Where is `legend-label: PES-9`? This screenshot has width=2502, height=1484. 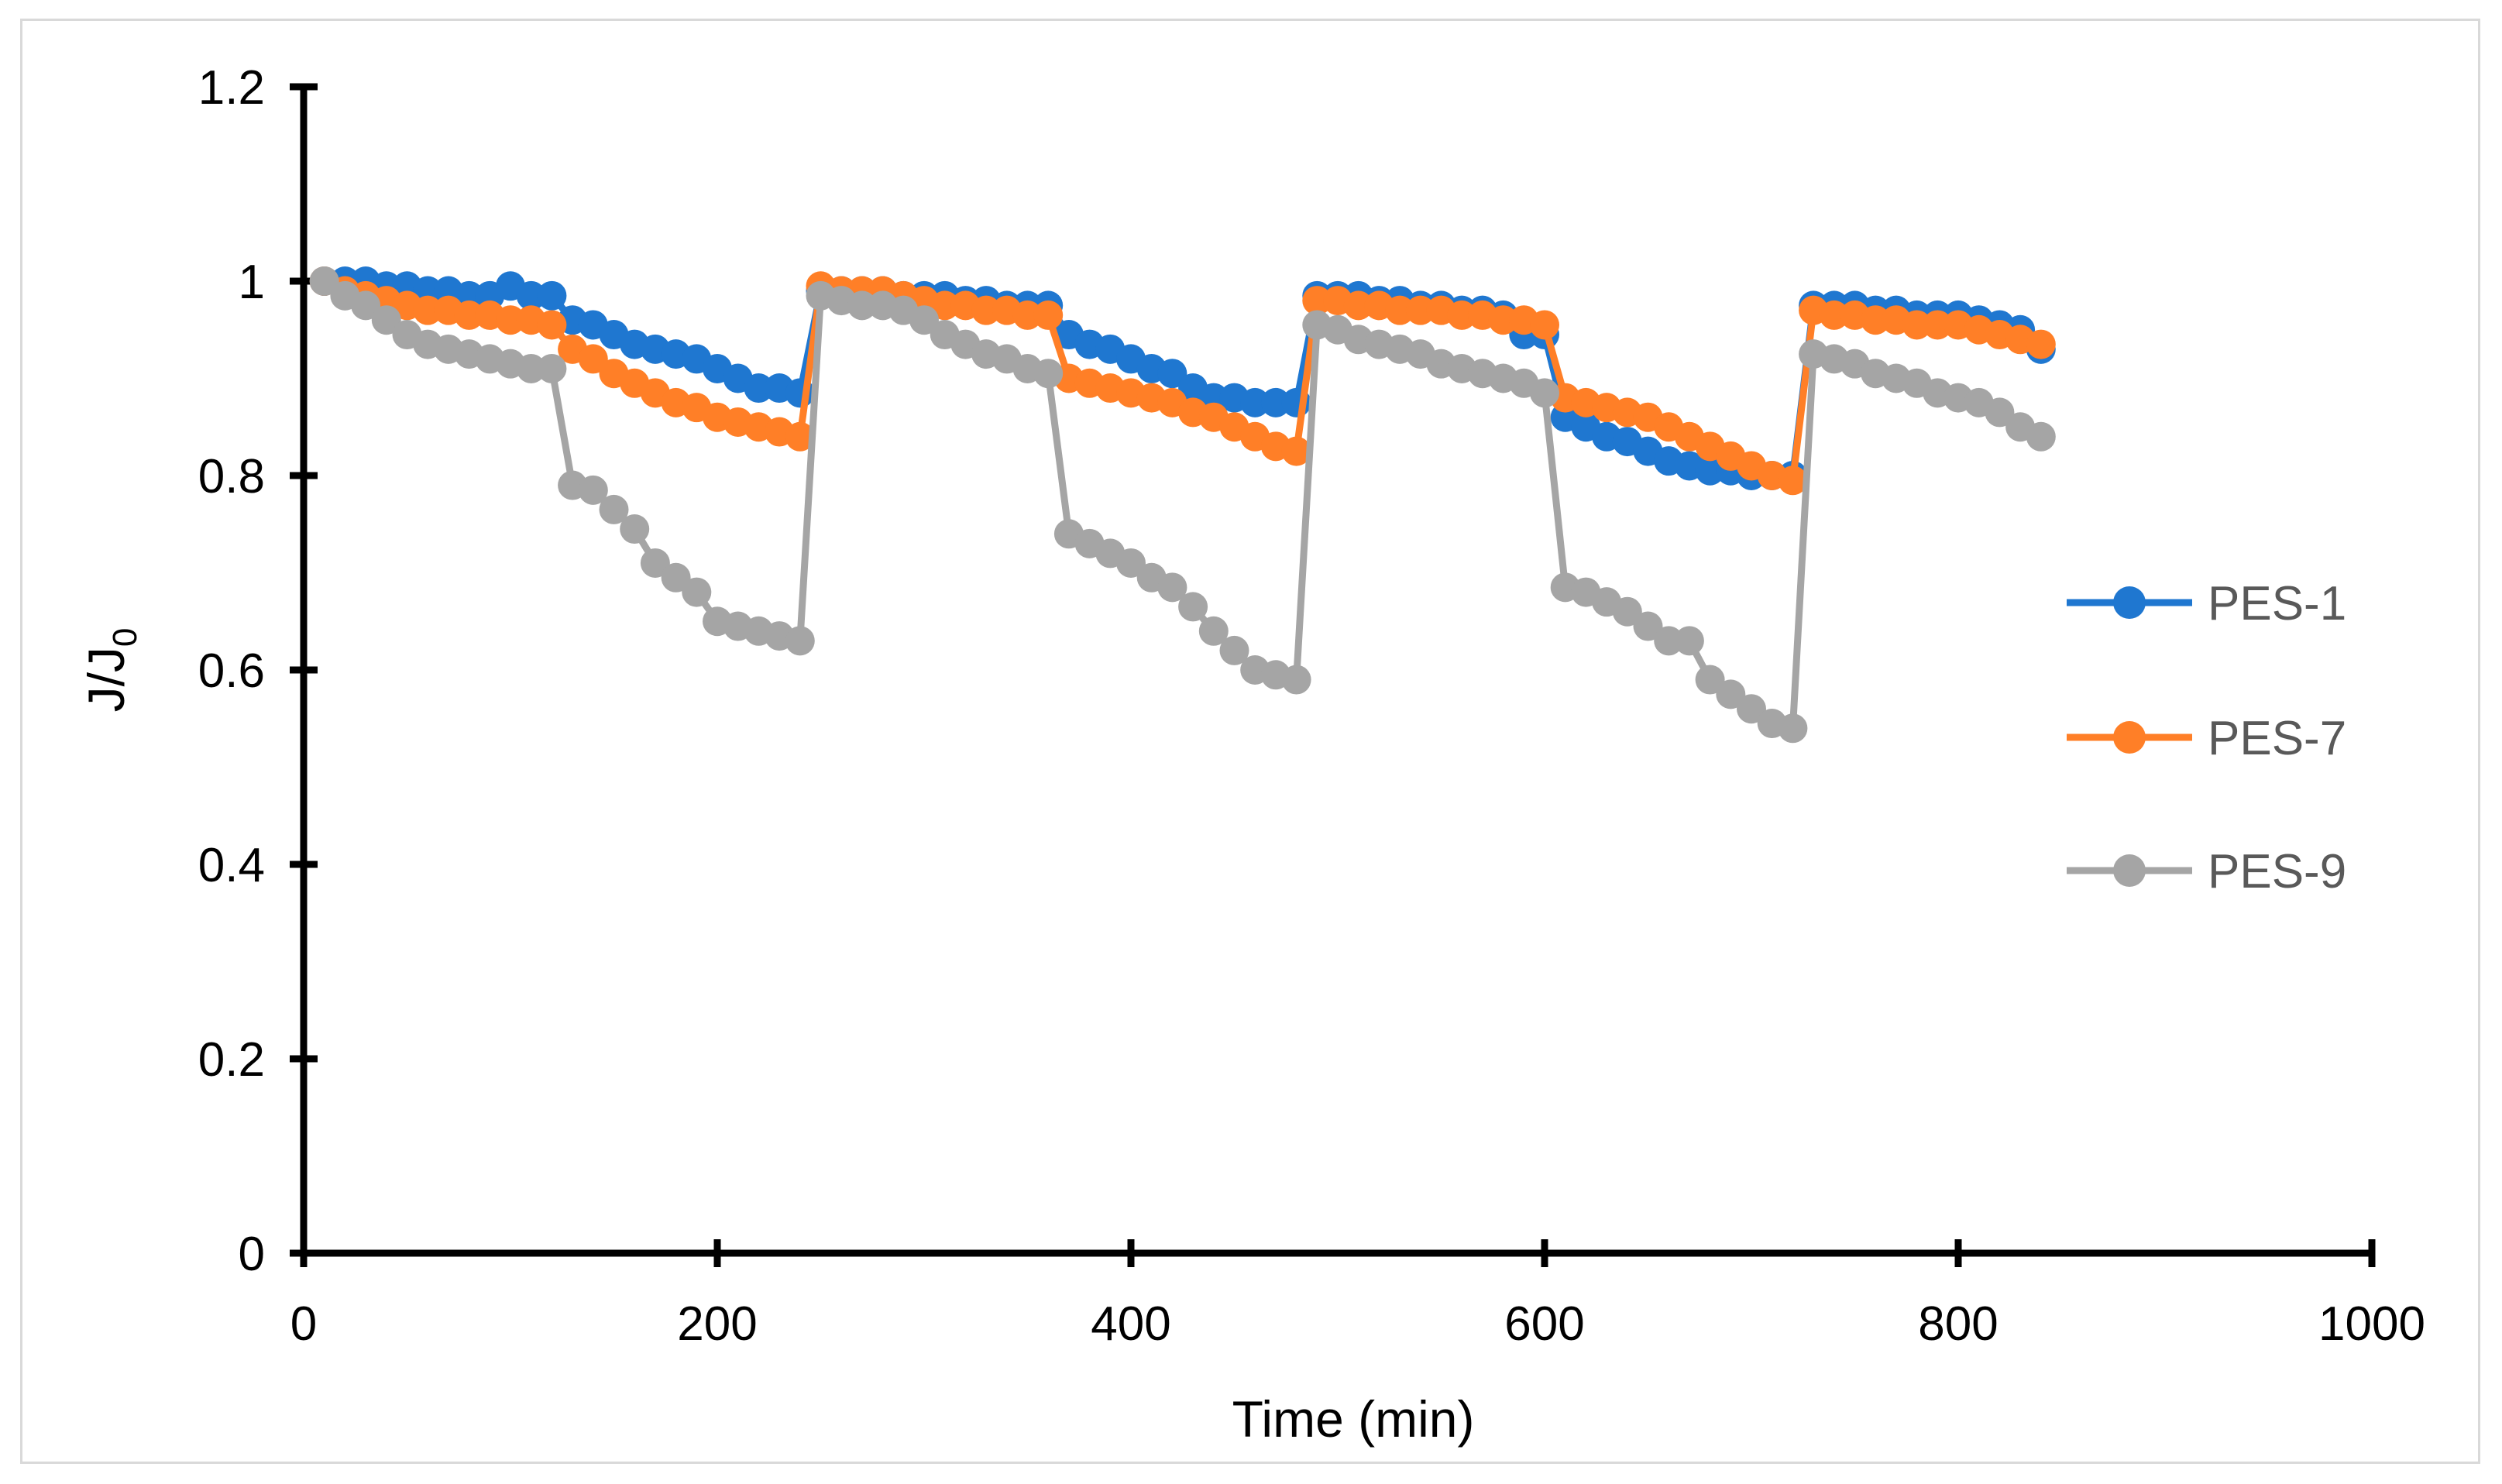
legend-label: PES-9 is located at coordinates (2277, 871).